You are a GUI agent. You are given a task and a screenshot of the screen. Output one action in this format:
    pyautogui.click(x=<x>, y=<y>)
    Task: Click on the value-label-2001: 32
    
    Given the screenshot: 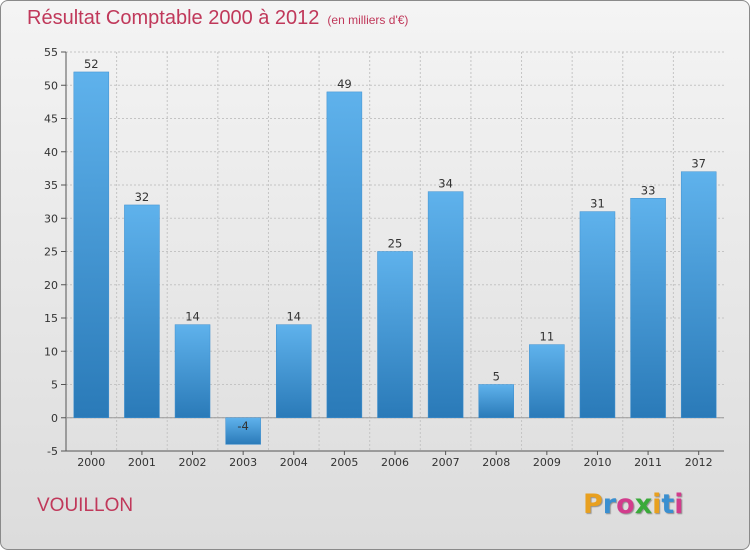 What is the action you would take?
    pyautogui.click(x=142, y=197)
    